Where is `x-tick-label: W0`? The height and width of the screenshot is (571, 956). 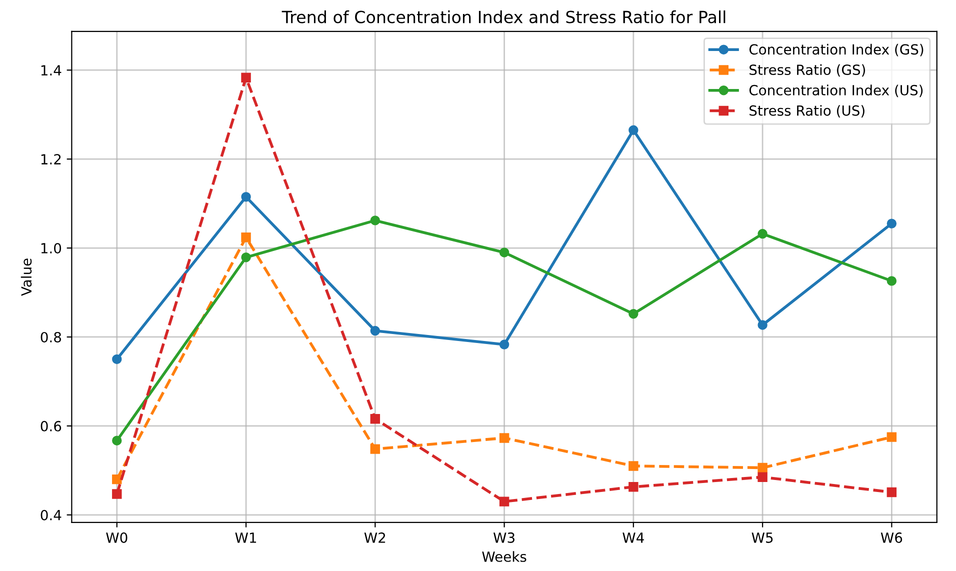
x-tick-label: W0 is located at coordinates (117, 537).